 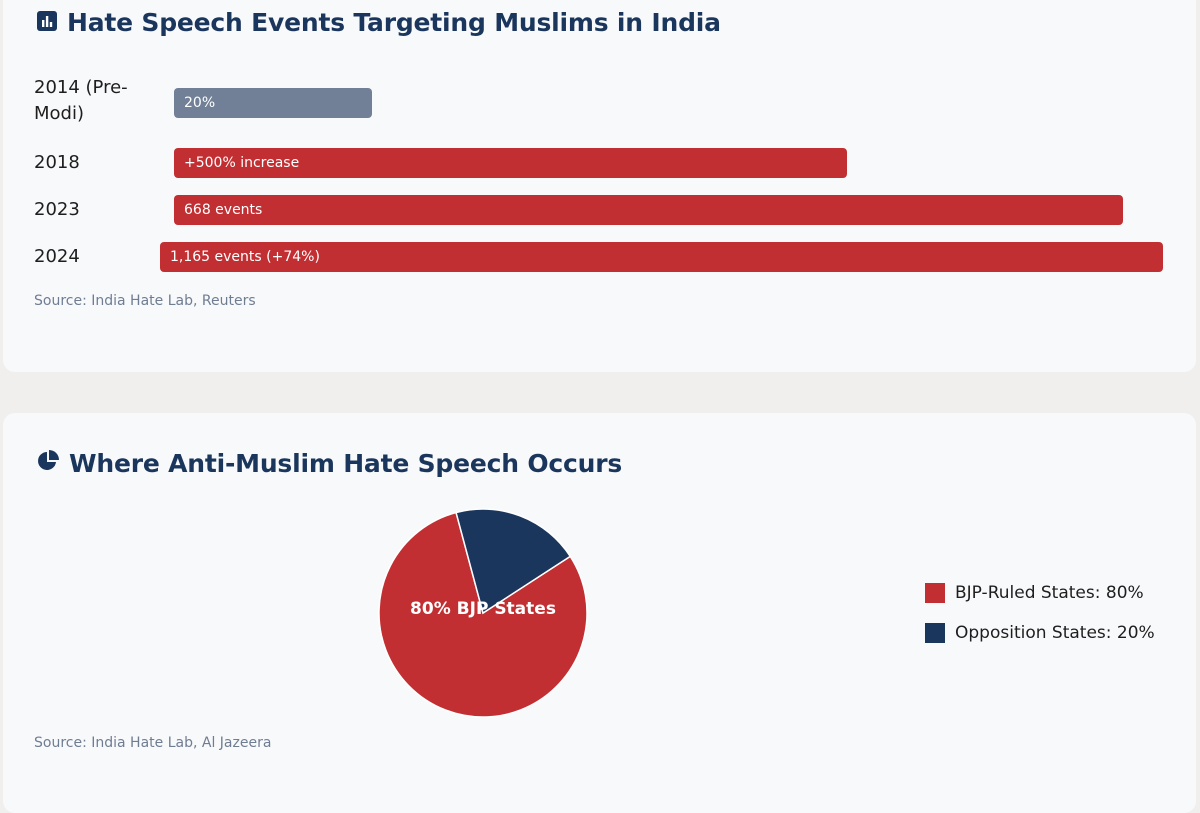 I want to click on bar-value-label: 20%, so click(x=200, y=103).